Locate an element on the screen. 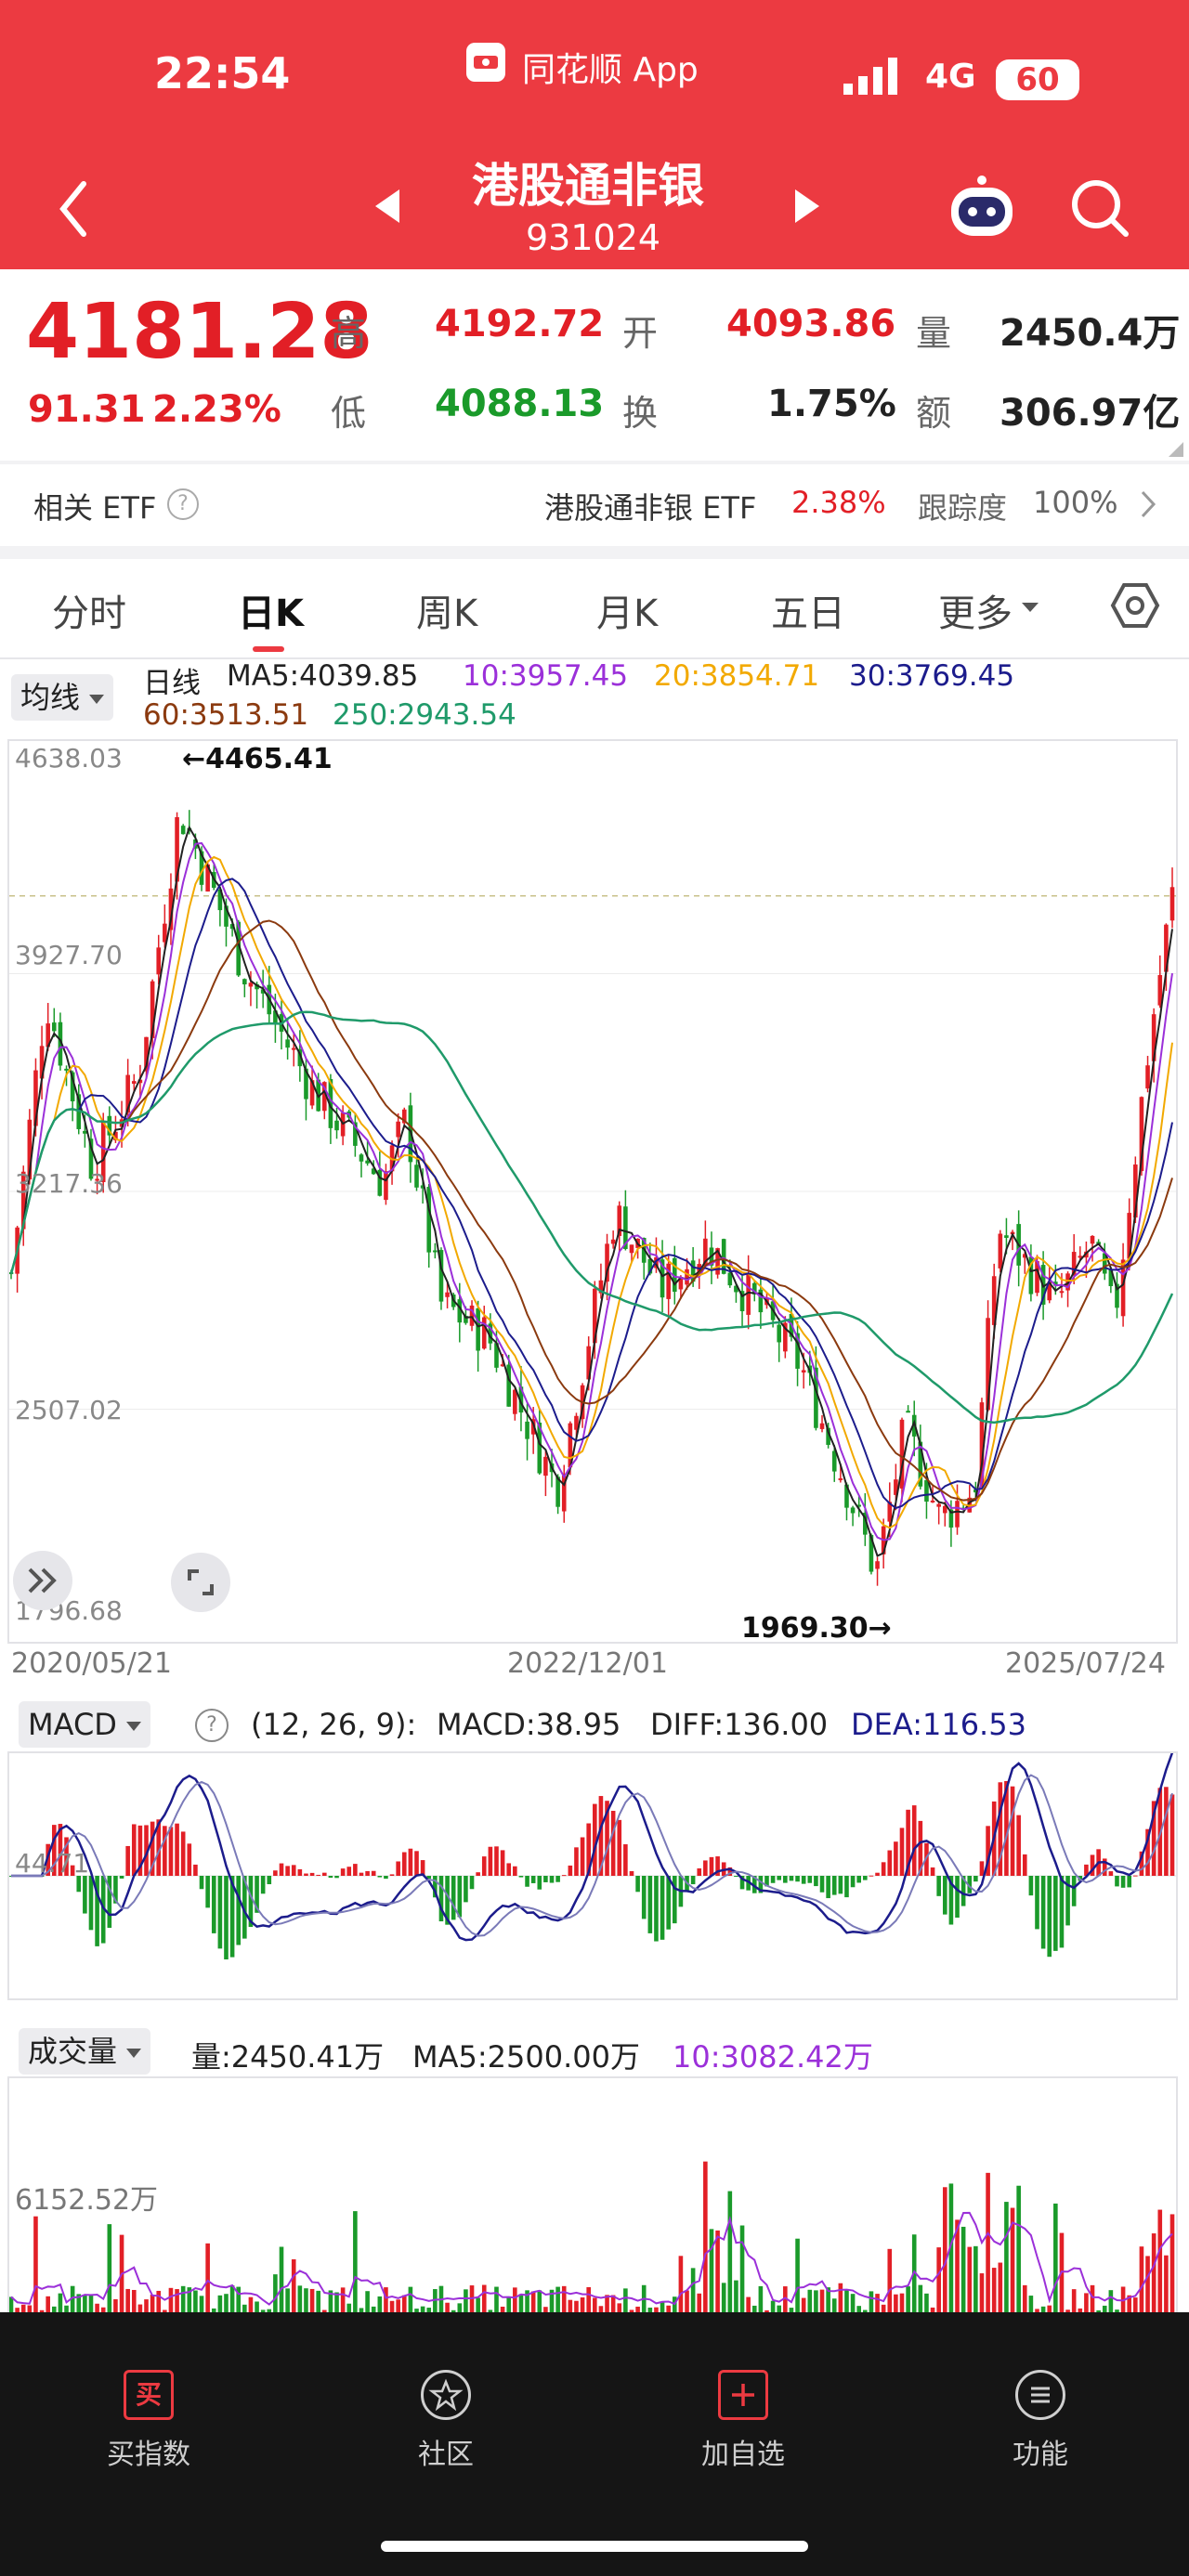 Image resolution: width=1189 pixels, height=2576 pixels. tab-intraday: 分时 is located at coordinates (89, 613).